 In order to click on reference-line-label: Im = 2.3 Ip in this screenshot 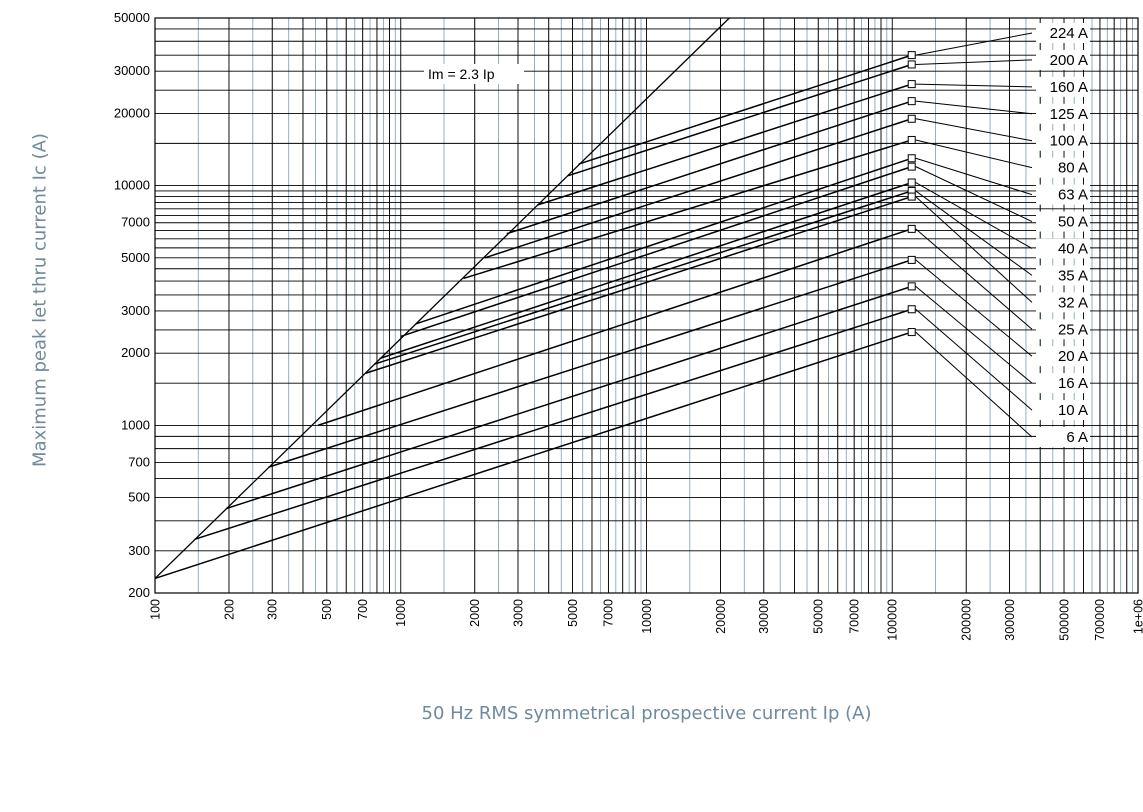, I will do `click(461, 74)`.